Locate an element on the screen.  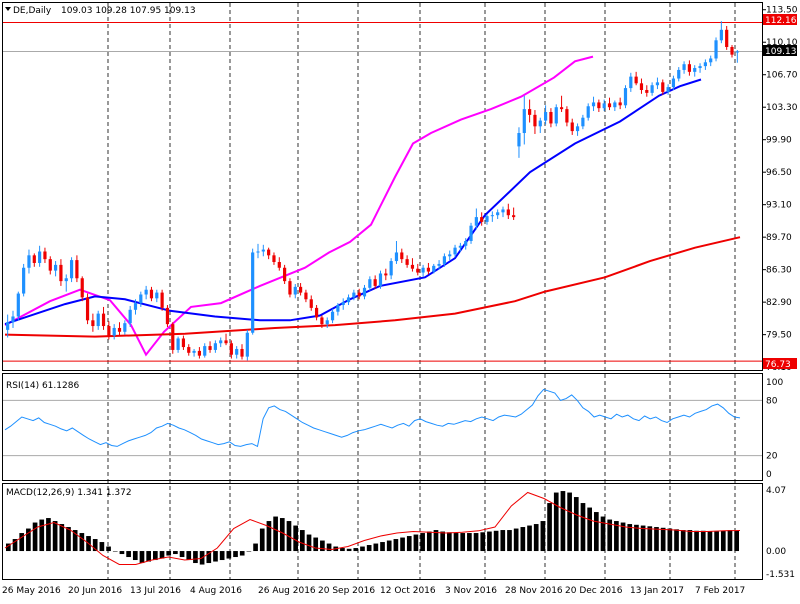
x-tick-label: 3 Nov 2016 is located at coordinates (471, 591).